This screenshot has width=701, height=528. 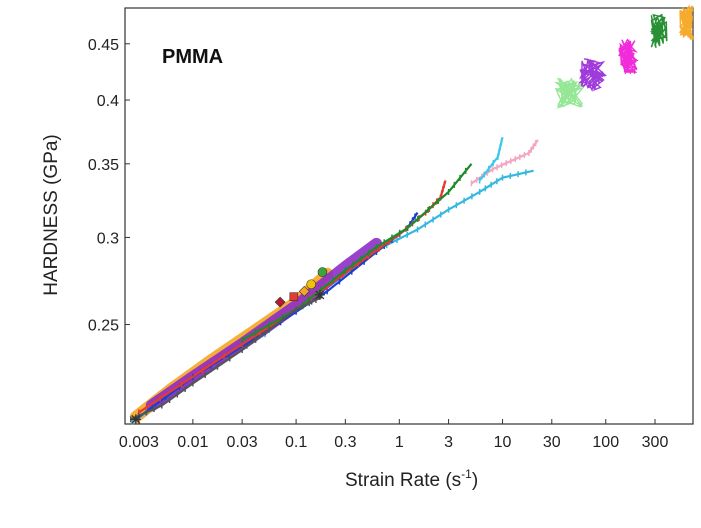 I want to click on marker-layer, so click(x=229, y=346).